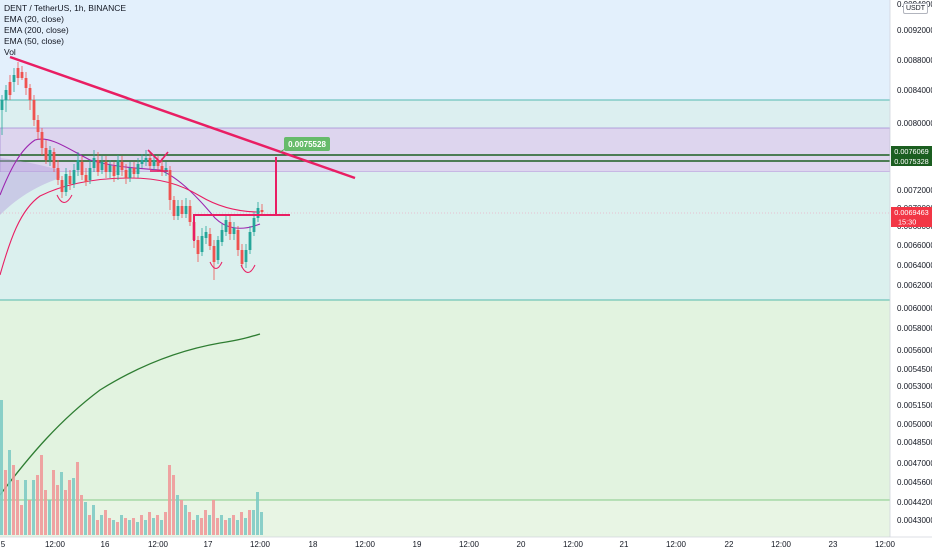 This screenshot has width=932, height=550. Describe the element at coordinates (914, 90) in the screenshot. I see `price-label: 0.0084000` at that location.